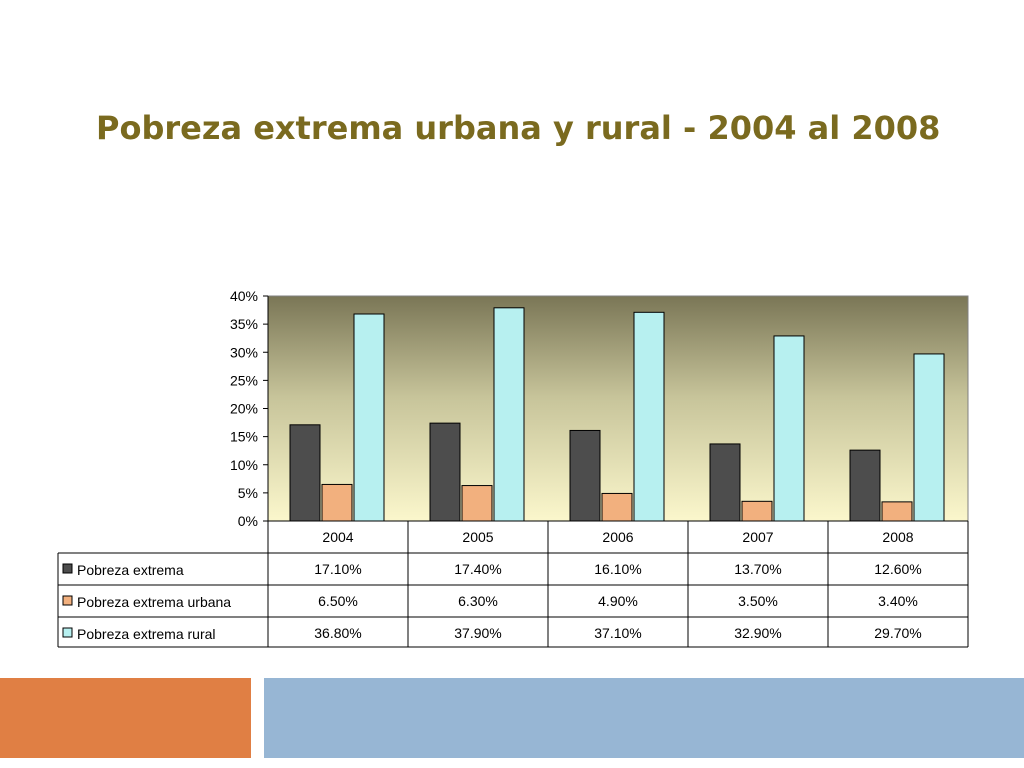 This screenshot has width=1024, height=768. Describe the element at coordinates (248, 521) in the screenshot. I see `y-tick-label: 0%` at that location.